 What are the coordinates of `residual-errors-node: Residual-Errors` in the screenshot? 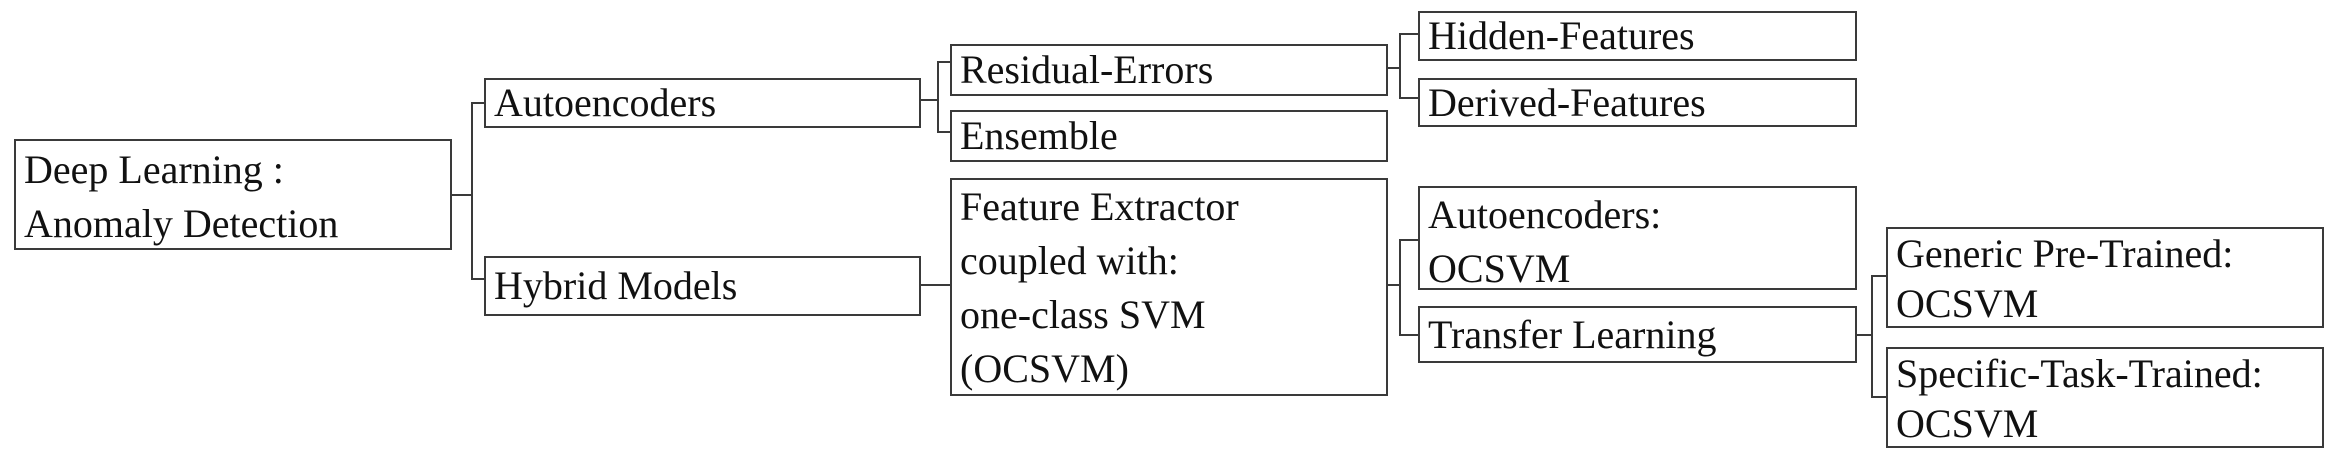 It's located at (1169, 70).